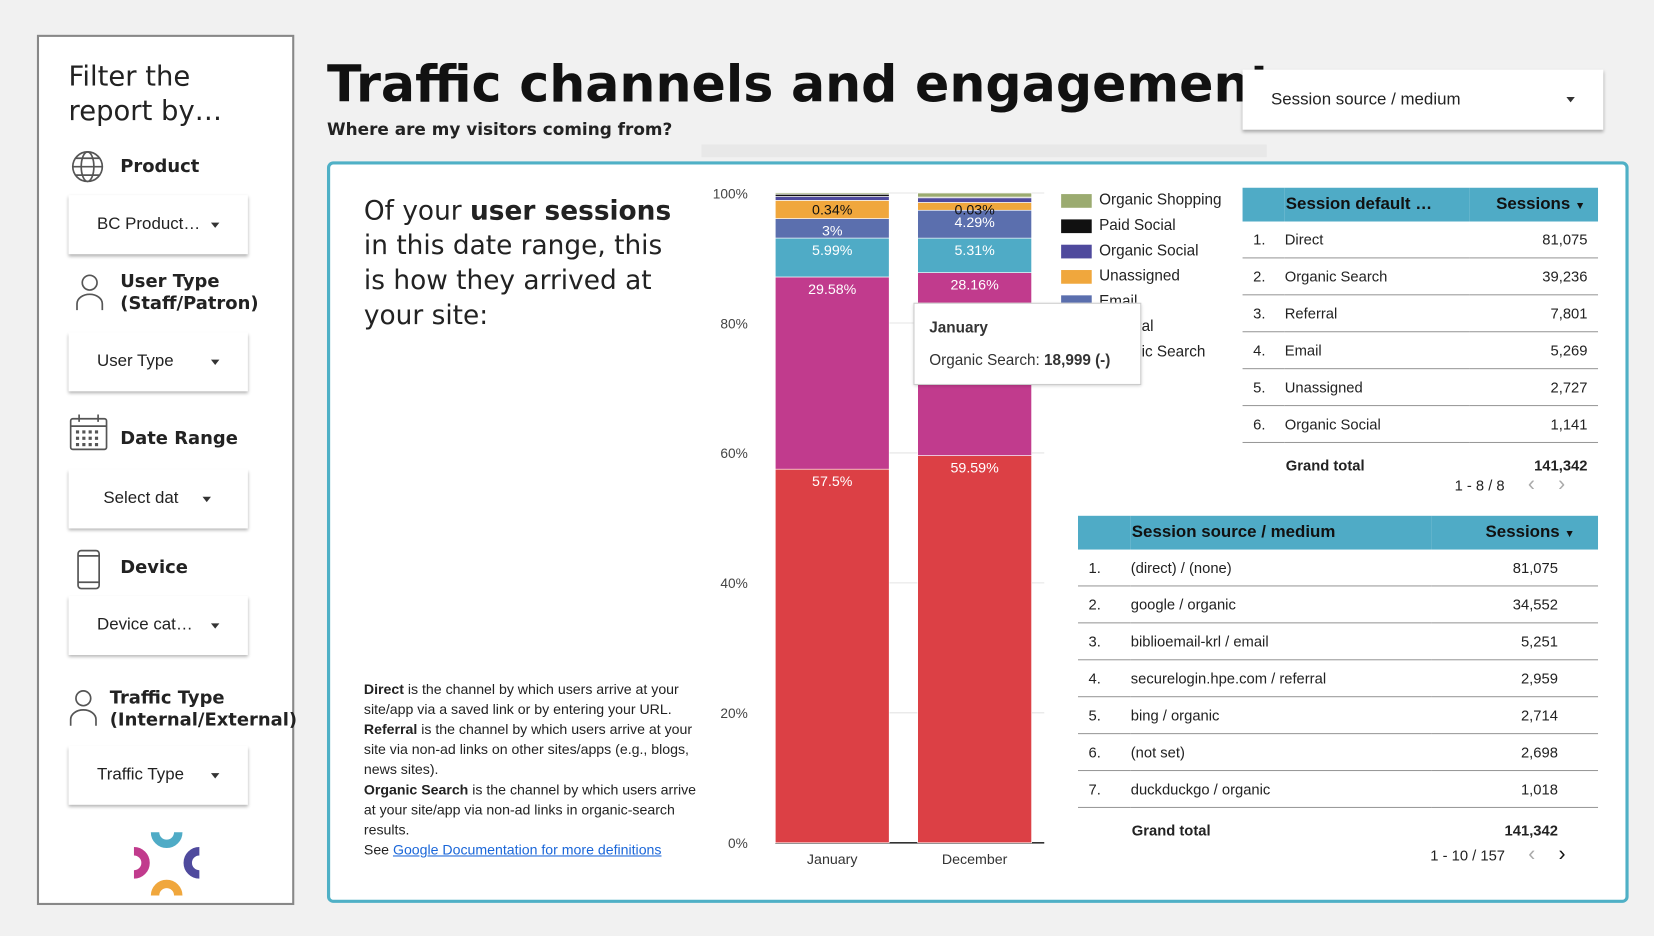 The height and width of the screenshot is (936, 1654). What do you see at coordinates (1534, 240) in the screenshot?
I see `row-sessions: 81,075` at bounding box center [1534, 240].